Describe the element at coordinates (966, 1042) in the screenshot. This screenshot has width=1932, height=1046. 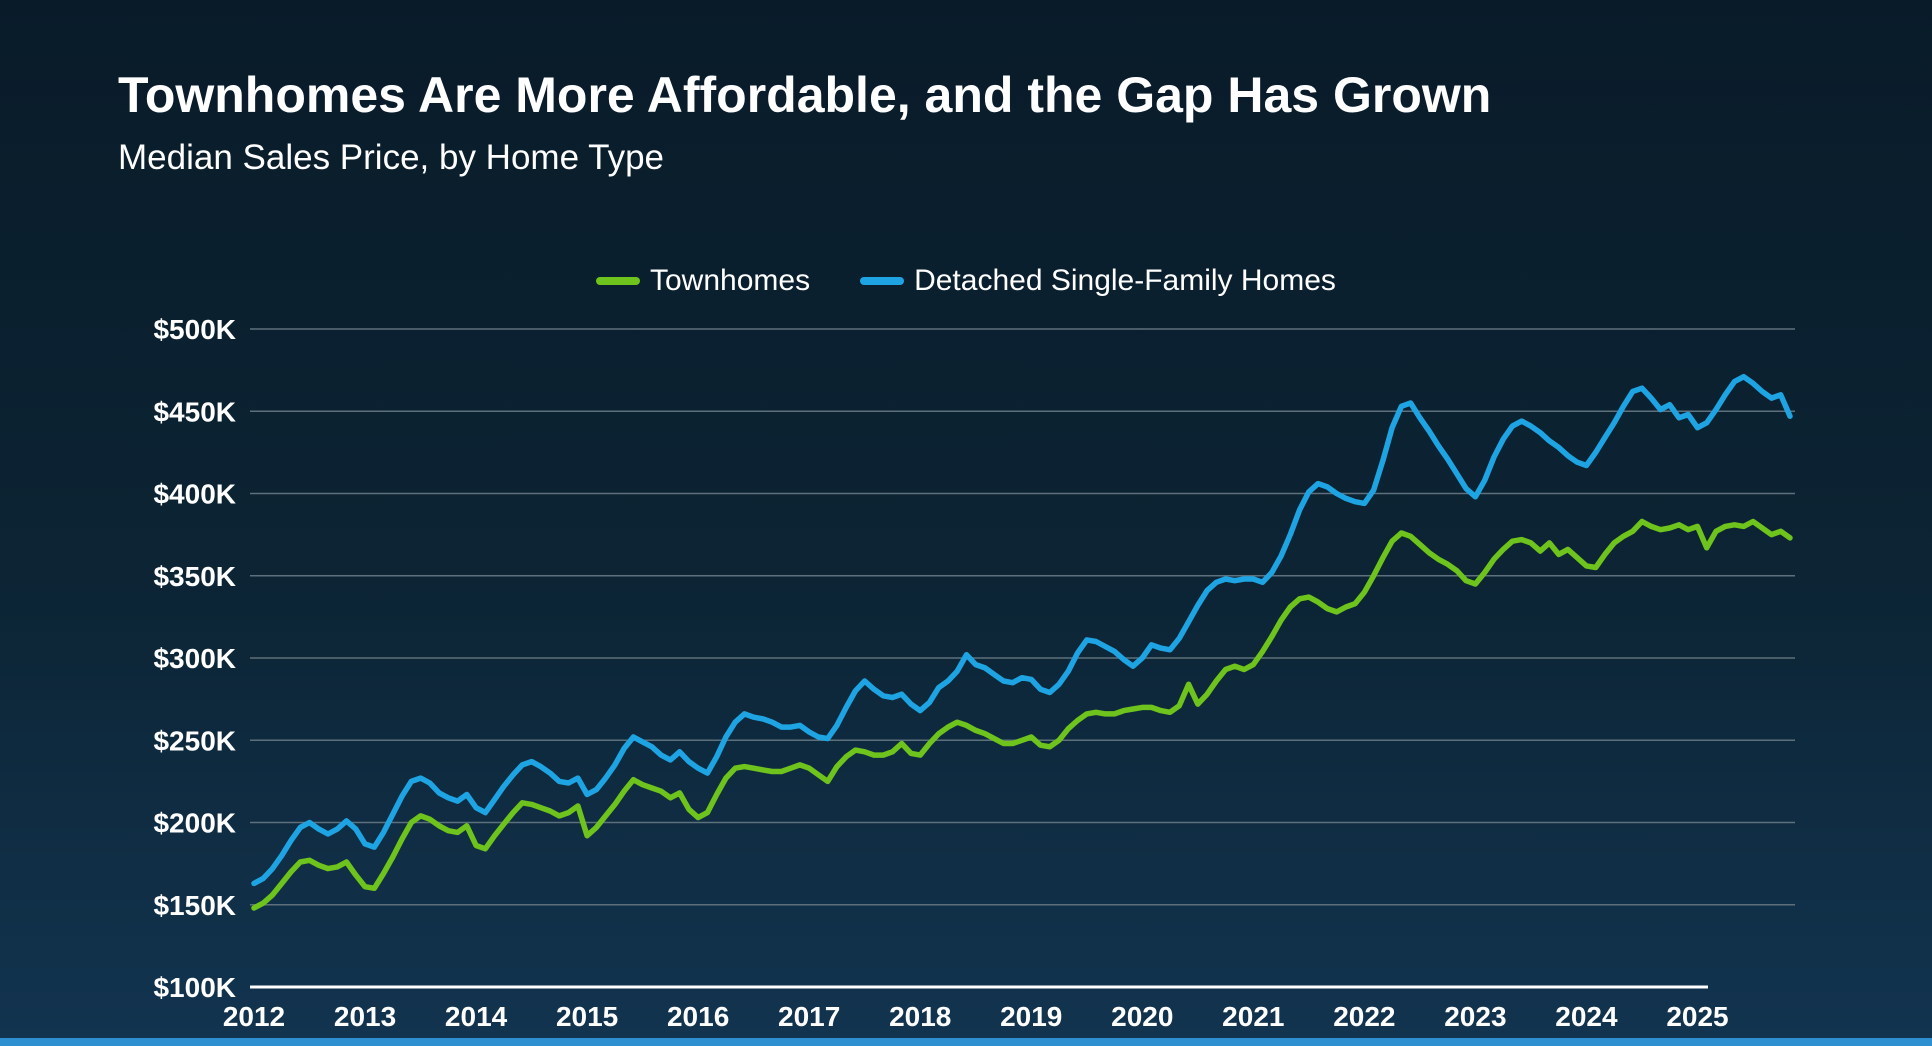
I see `bottom-accent-bar` at that location.